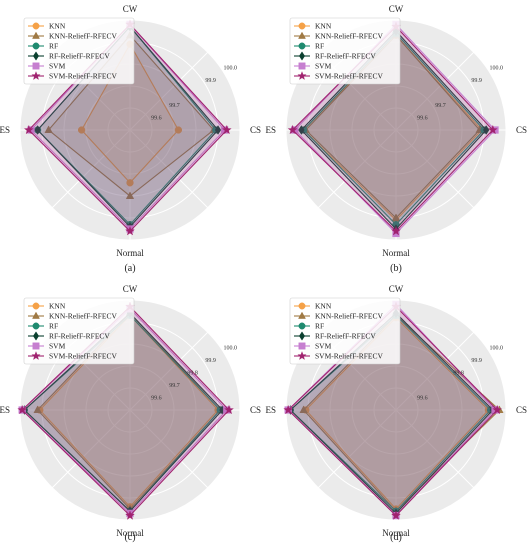  I want to click on panel-caption: (c), so click(129, 537).